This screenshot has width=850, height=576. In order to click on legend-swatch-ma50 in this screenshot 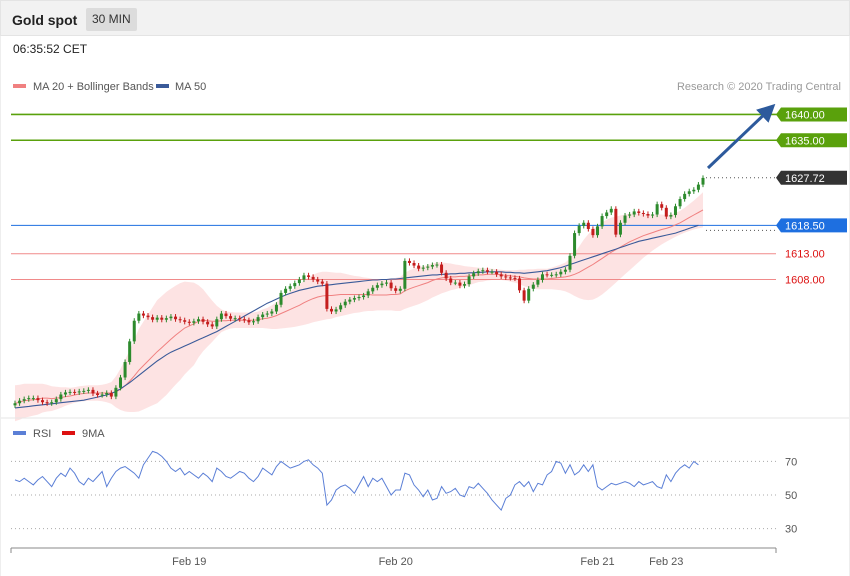, I will do `click(162, 86)`.